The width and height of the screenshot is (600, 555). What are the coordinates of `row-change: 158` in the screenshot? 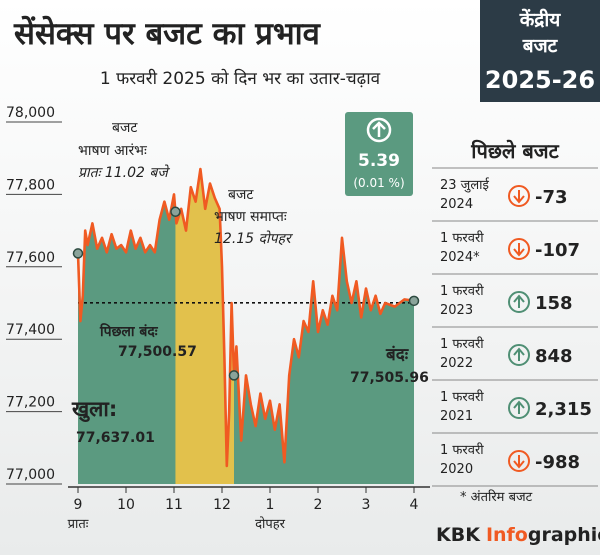 It's located at (554, 303).